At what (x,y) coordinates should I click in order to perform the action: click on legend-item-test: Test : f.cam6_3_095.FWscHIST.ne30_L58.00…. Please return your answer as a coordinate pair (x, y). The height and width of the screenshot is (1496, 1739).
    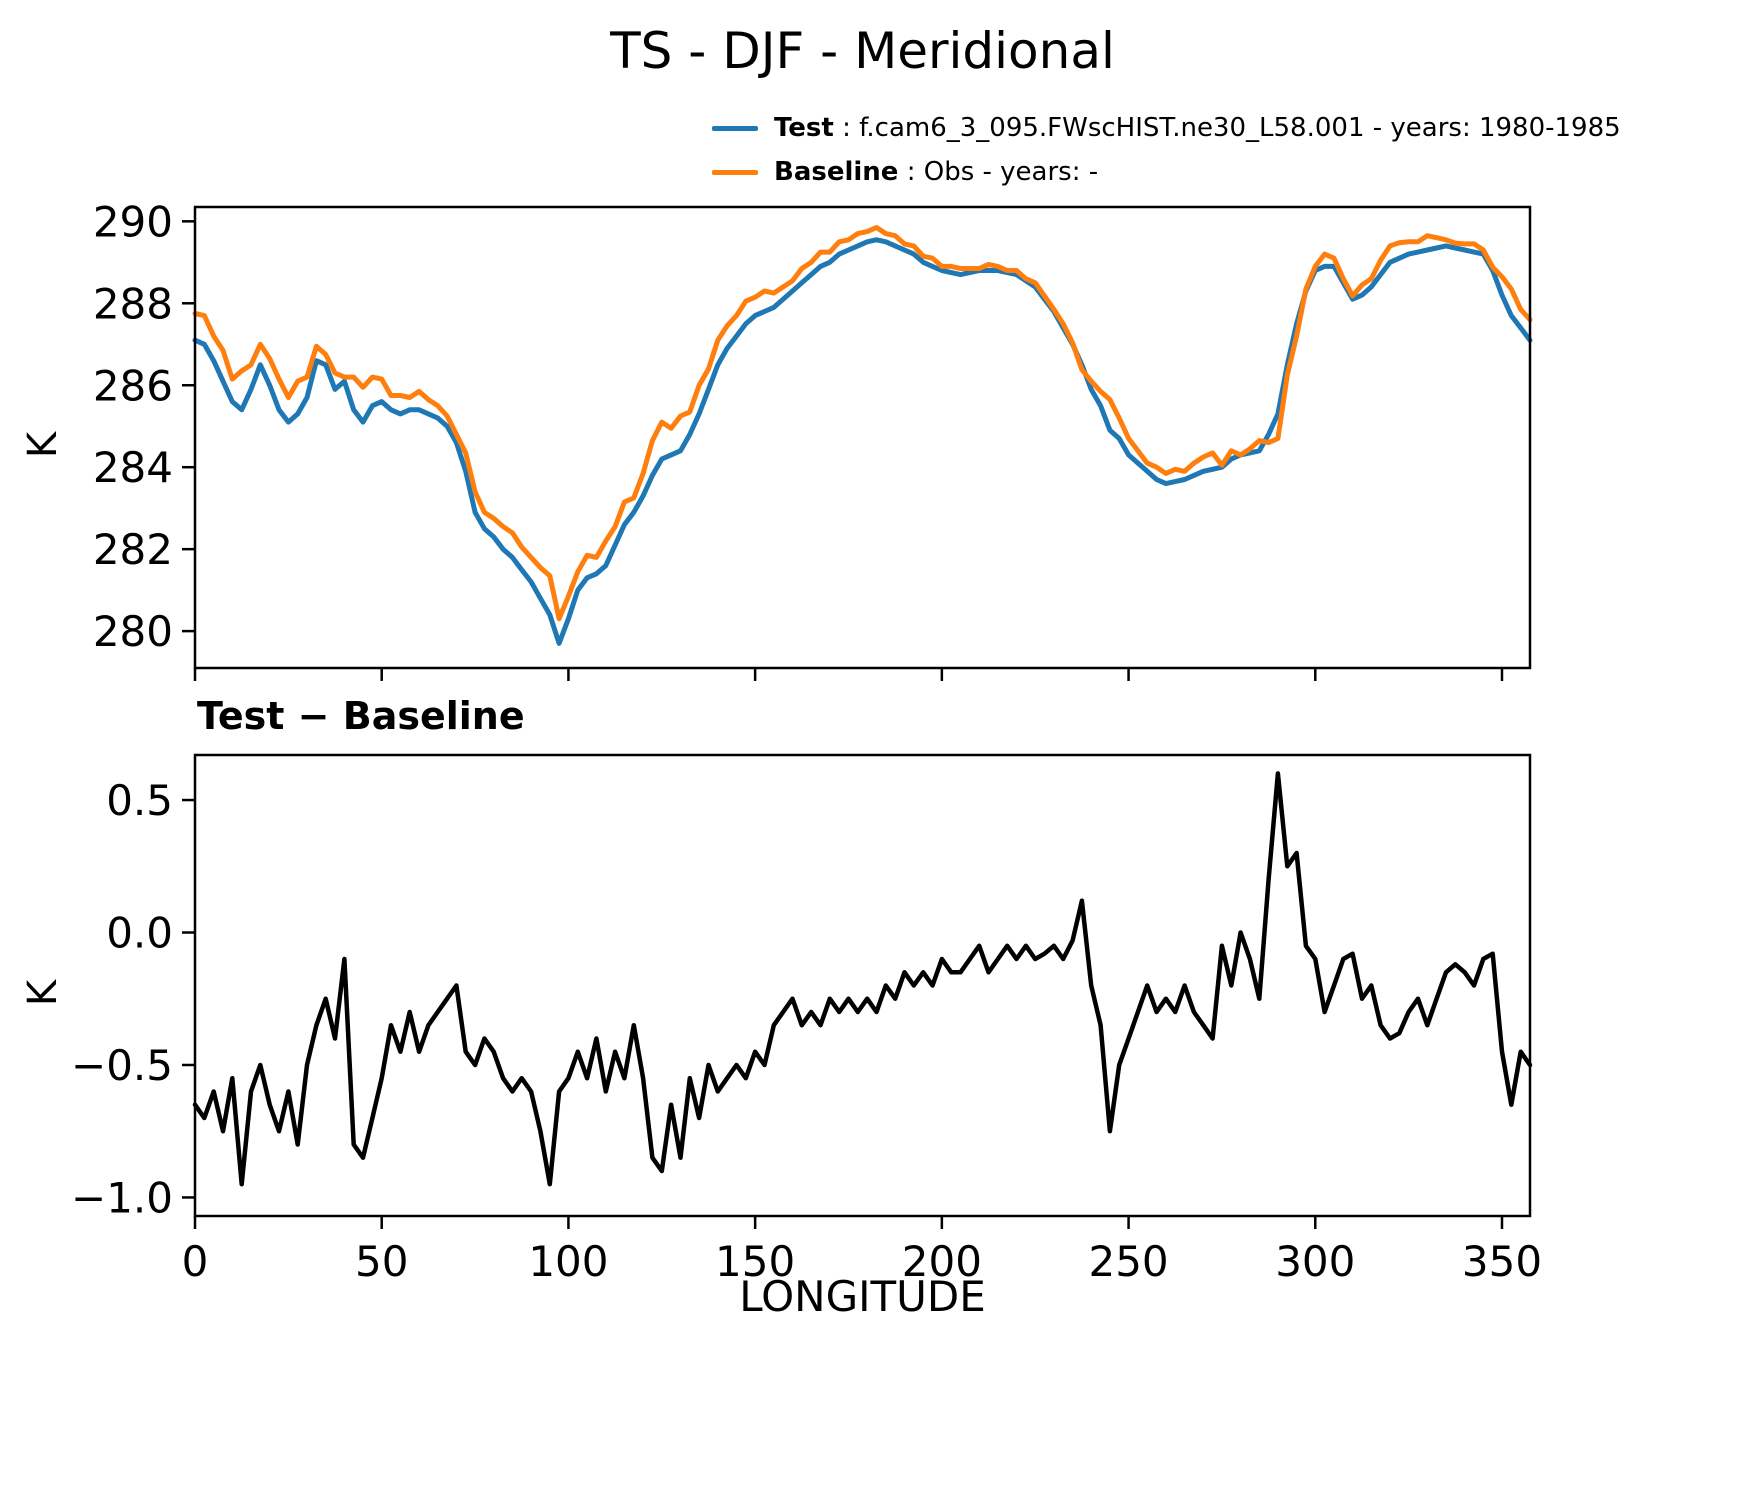
    Looking at the image, I should click on (1166, 128).